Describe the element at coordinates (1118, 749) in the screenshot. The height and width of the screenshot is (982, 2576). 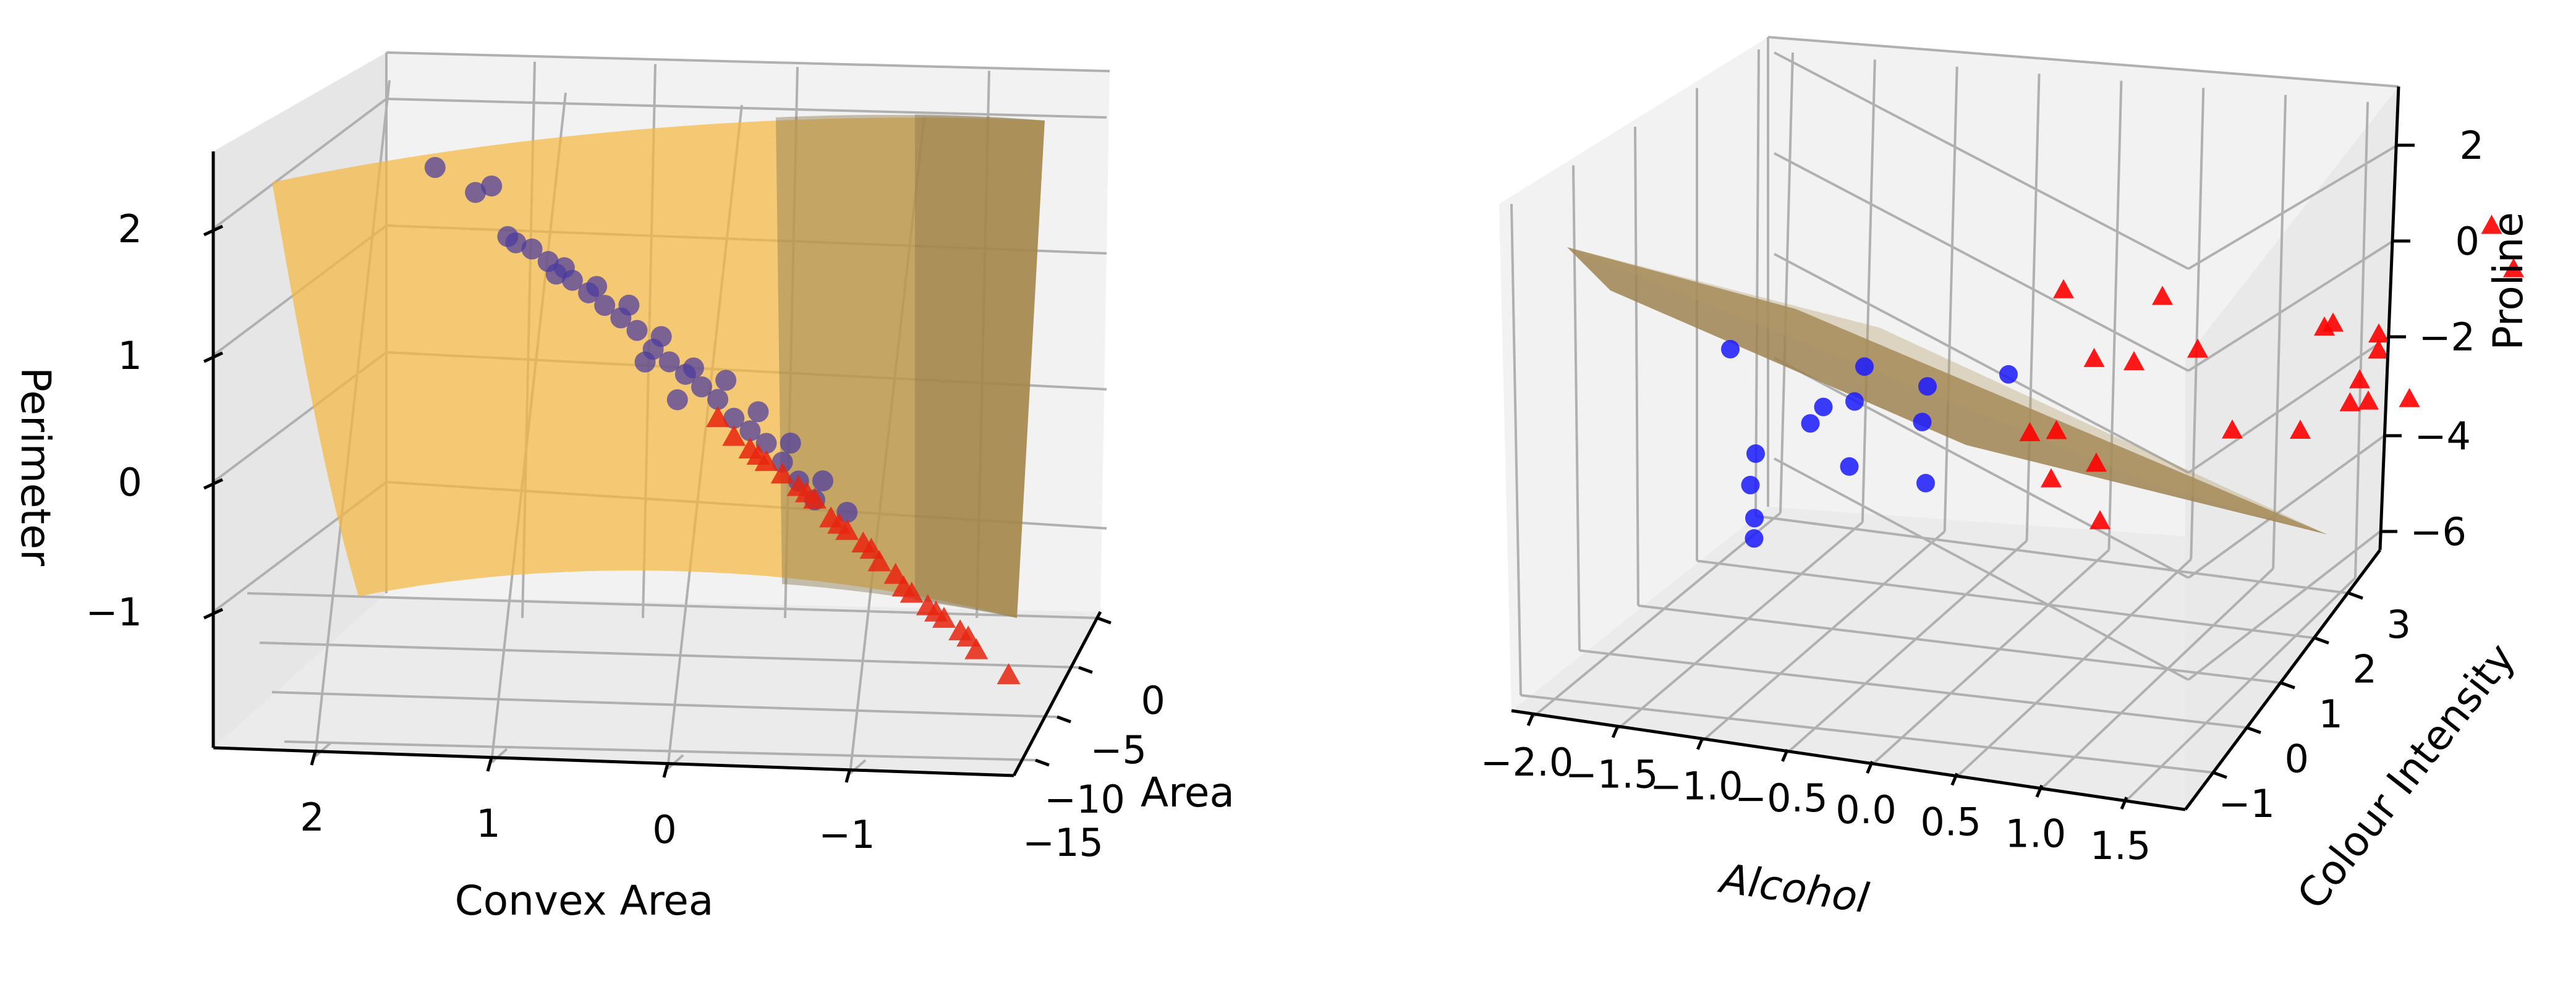
I see `left-y-tick-label: −5` at that location.